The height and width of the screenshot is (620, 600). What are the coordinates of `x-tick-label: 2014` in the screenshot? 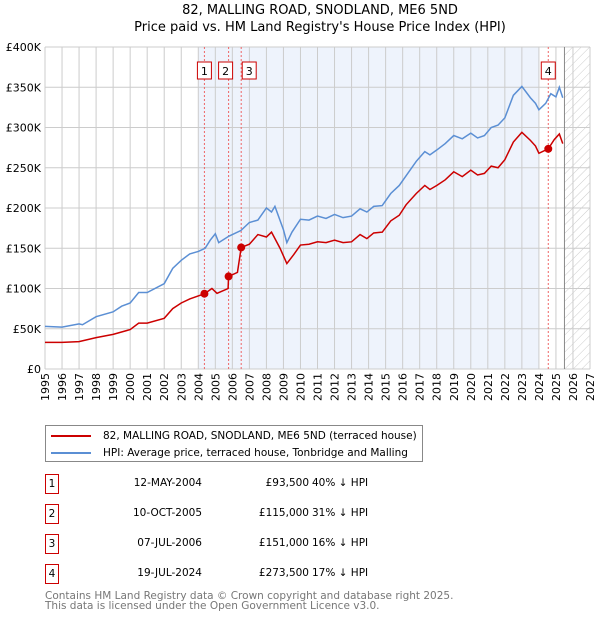 It's located at (369, 387).